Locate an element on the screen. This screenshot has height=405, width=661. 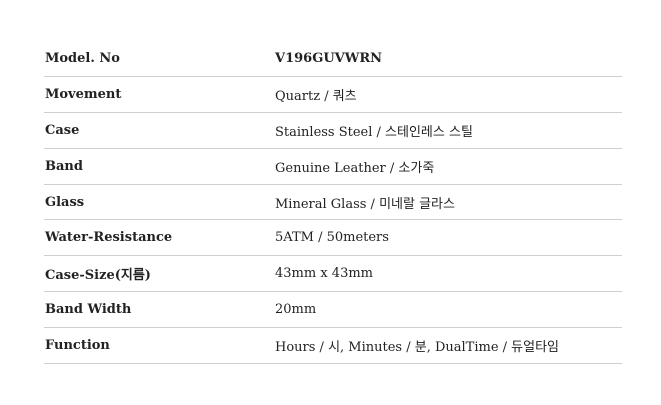
spec-label: Band Width is located at coordinates (88, 309).